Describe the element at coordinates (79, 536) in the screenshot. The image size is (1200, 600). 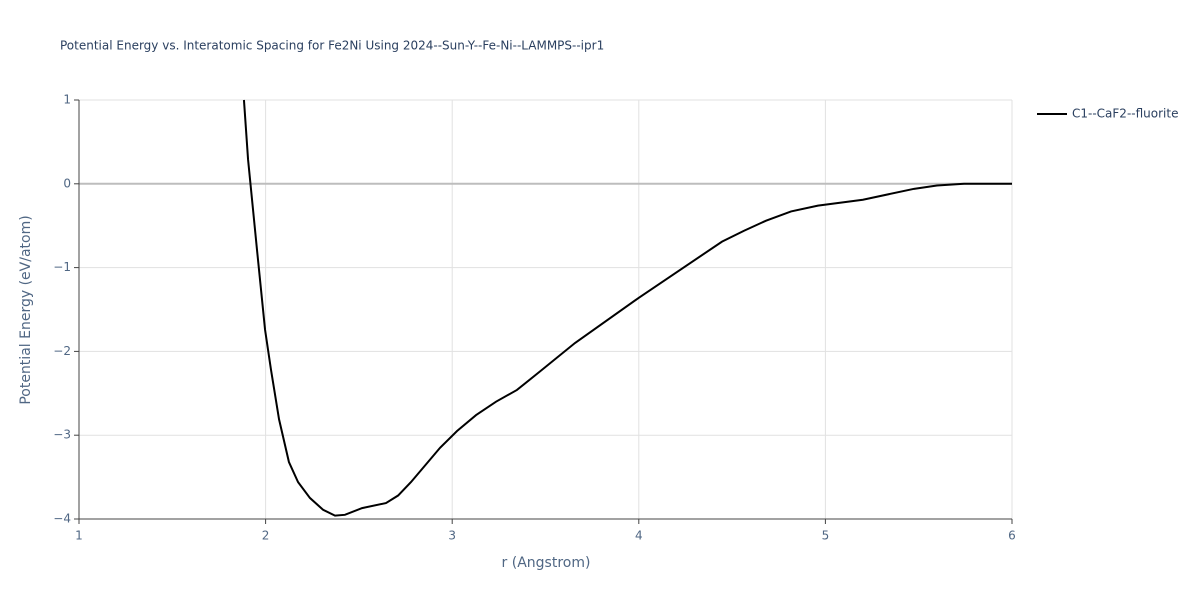
I see `x-tick-label: 1` at that location.